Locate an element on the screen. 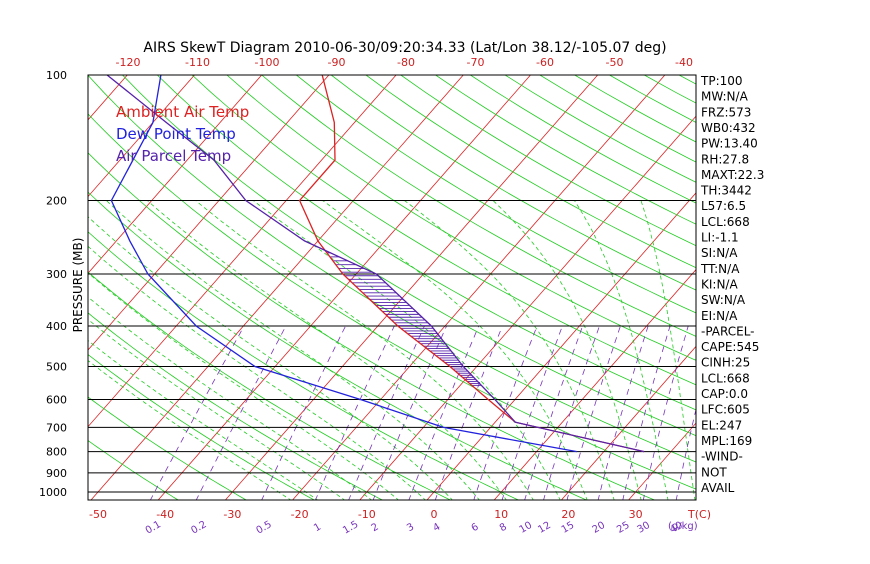  mixing-ratio-tick-label: 0.2 is located at coordinates (198, 527).